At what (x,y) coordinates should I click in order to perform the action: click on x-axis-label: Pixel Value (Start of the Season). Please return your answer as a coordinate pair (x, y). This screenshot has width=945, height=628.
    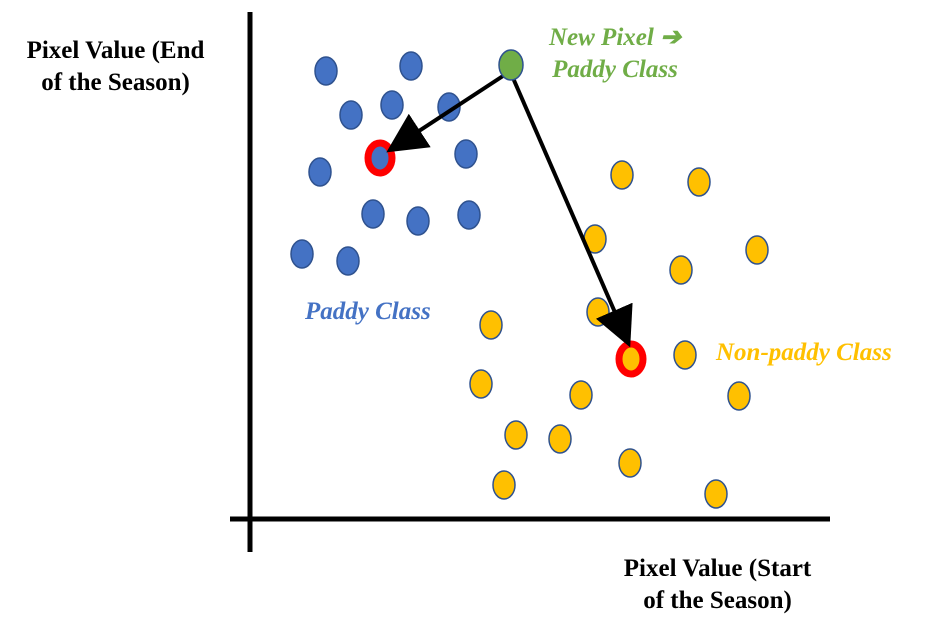
    Looking at the image, I should click on (717, 585).